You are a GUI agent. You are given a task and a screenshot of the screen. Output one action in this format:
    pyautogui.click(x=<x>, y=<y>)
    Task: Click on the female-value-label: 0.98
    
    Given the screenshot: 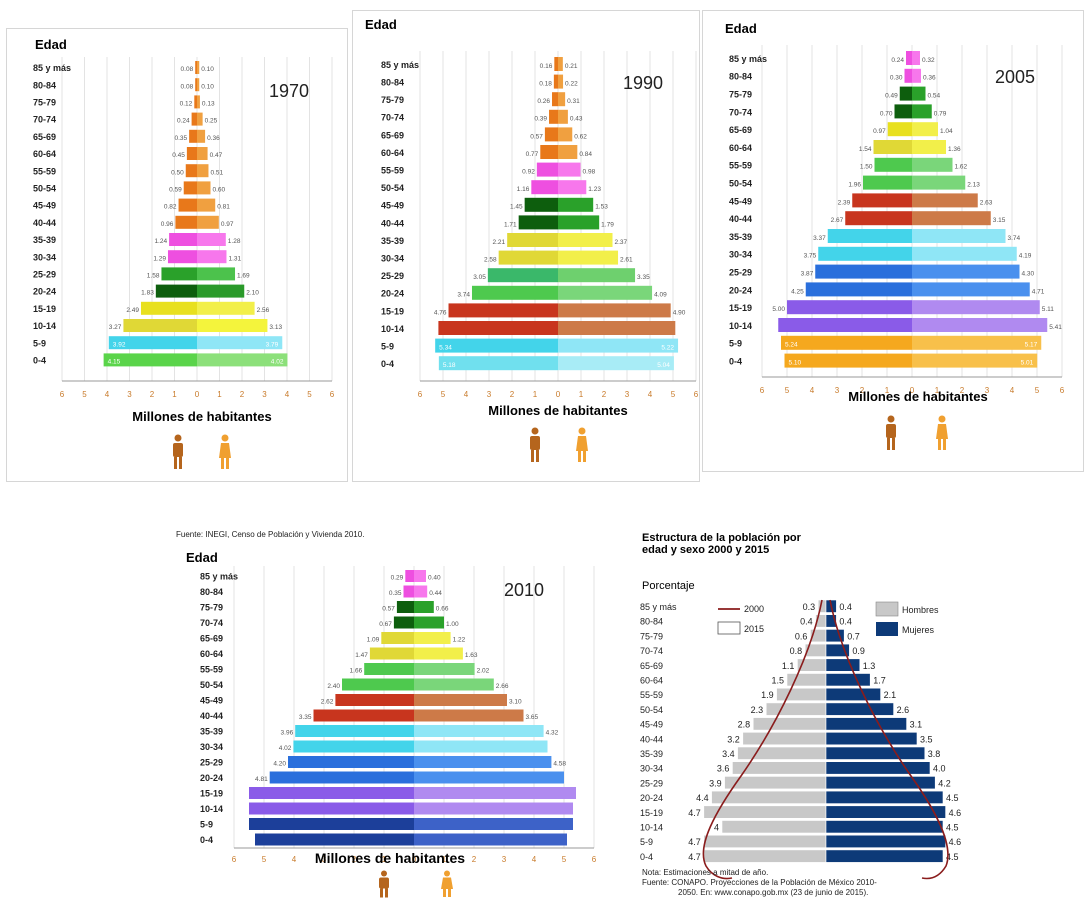 What is the action you would take?
    pyautogui.click(x=589, y=172)
    